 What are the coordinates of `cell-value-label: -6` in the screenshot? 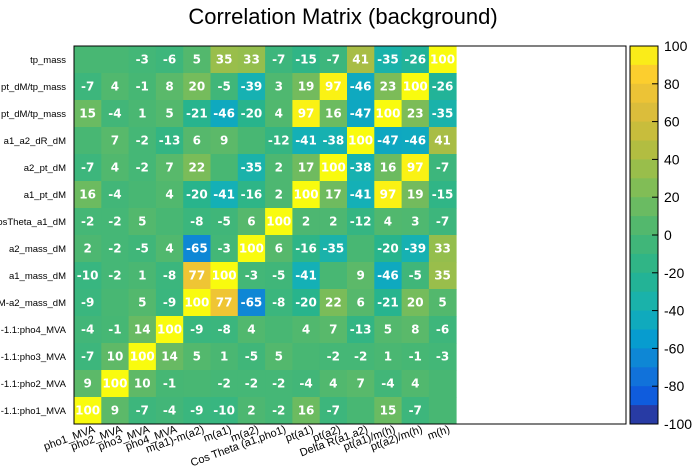 It's located at (442, 330).